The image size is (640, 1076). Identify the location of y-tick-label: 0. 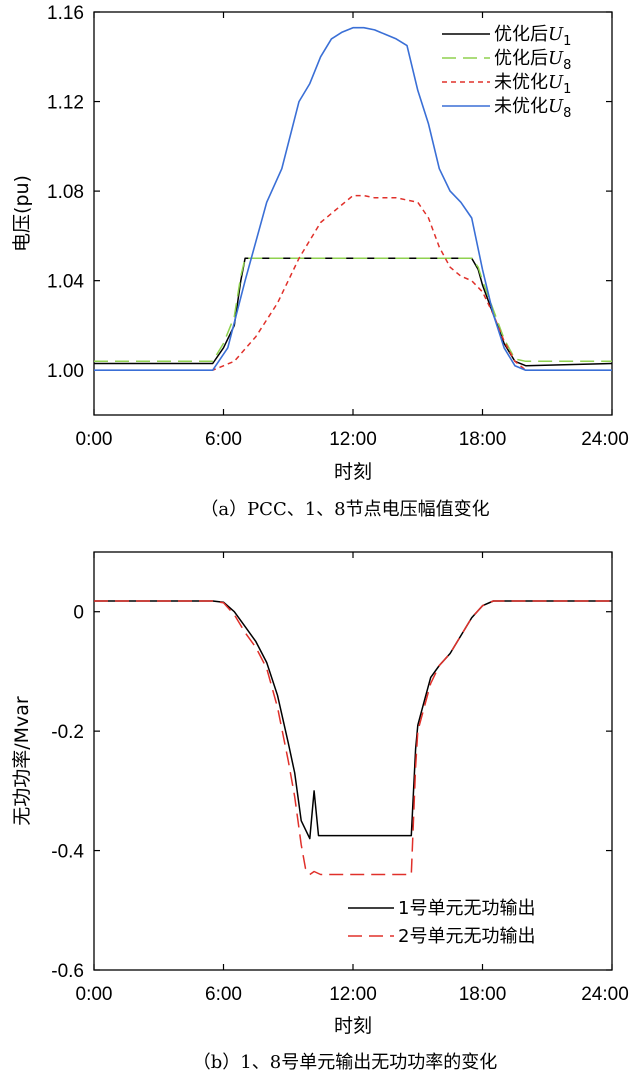
(78, 613).